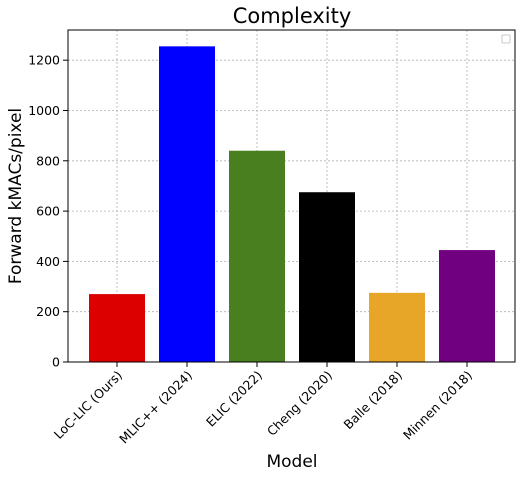 Image resolution: width=522 pixels, height=478 pixels. I want to click on x-tick-label: MLIC++ (2024), so click(155, 407).